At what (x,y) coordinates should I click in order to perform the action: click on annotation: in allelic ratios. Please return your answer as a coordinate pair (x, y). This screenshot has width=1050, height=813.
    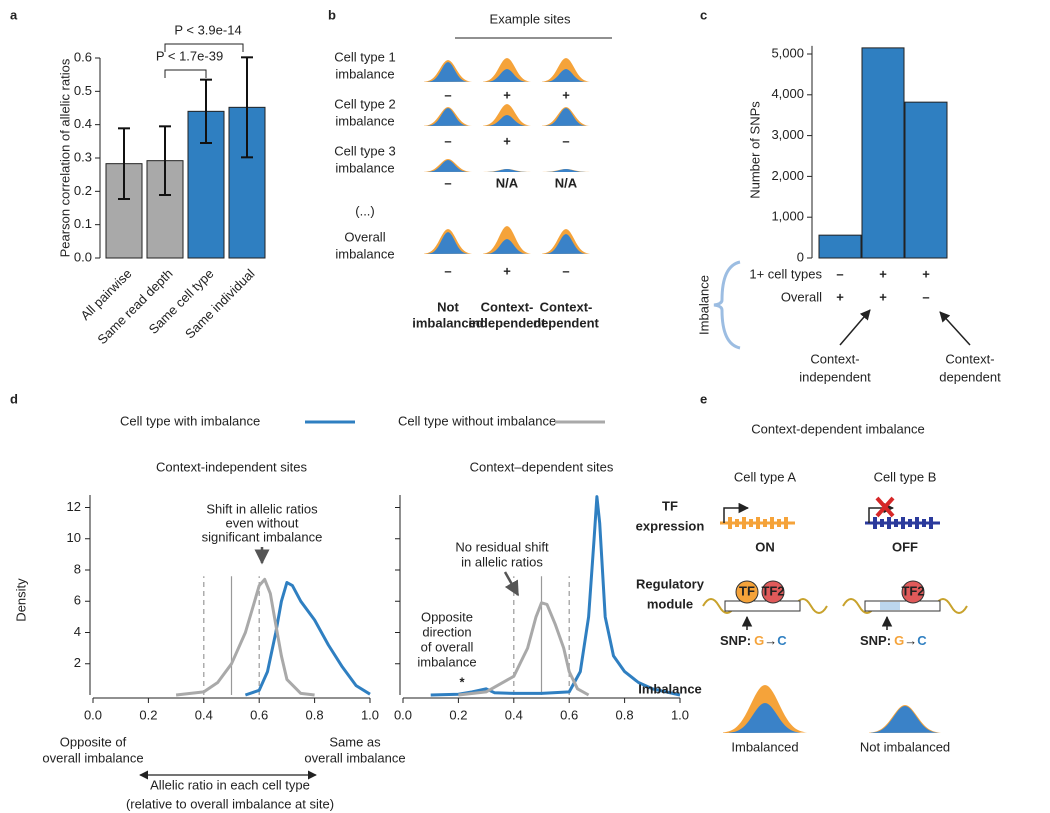
    Looking at the image, I should click on (502, 561).